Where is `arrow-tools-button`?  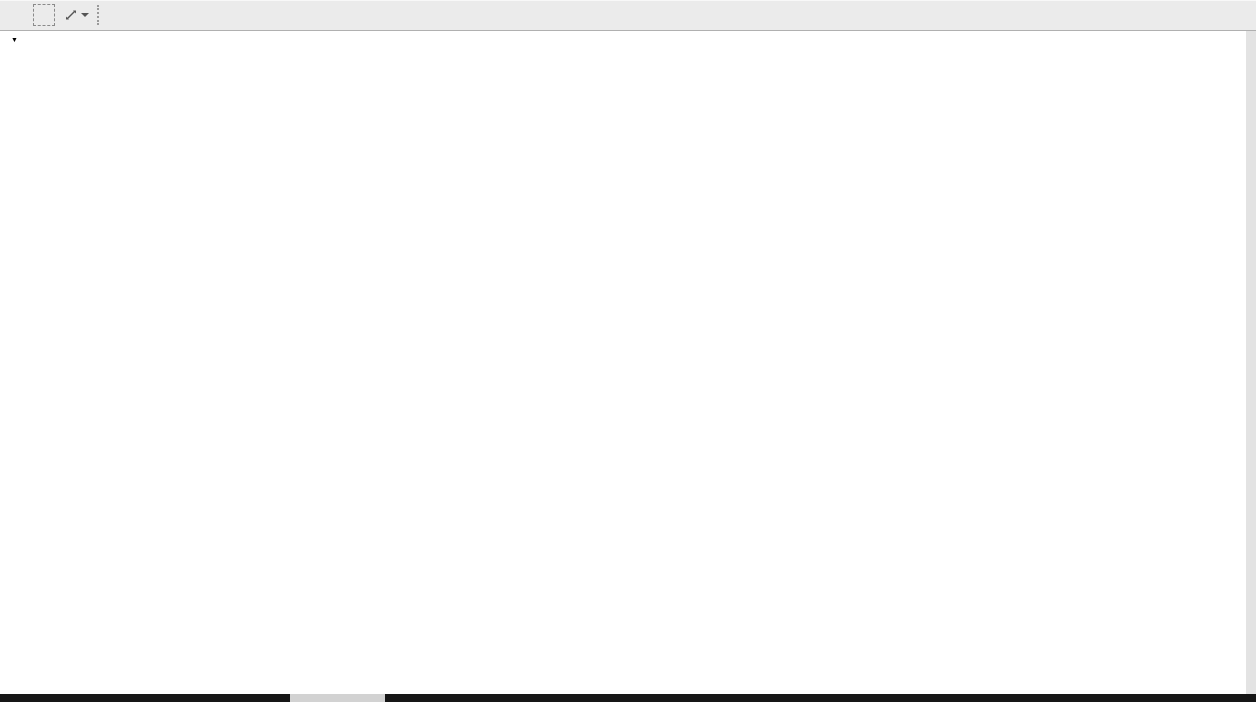
arrow-tools-button is located at coordinates (76, 15).